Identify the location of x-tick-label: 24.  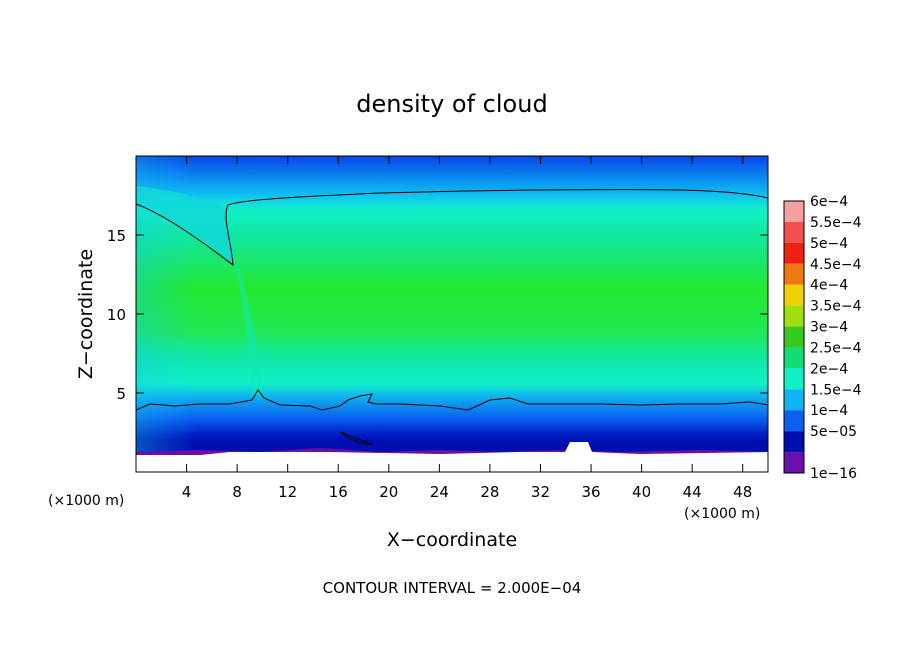
(439, 492).